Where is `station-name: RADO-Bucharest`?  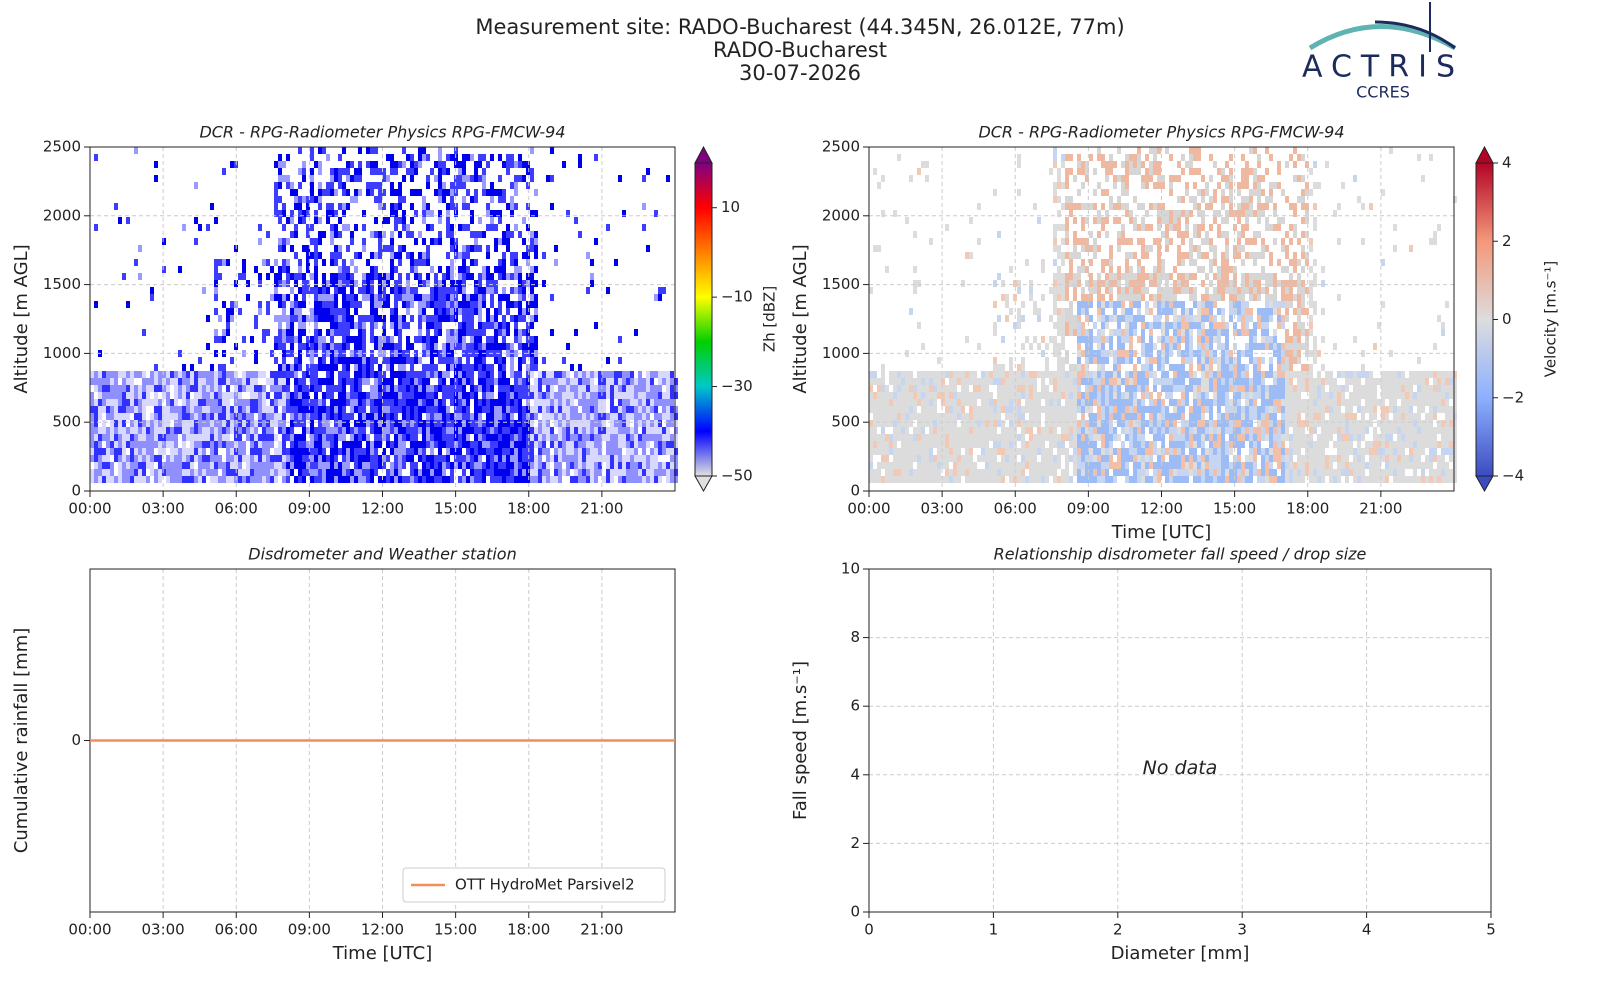
station-name: RADO-Bucharest is located at coordinates (800, 50).